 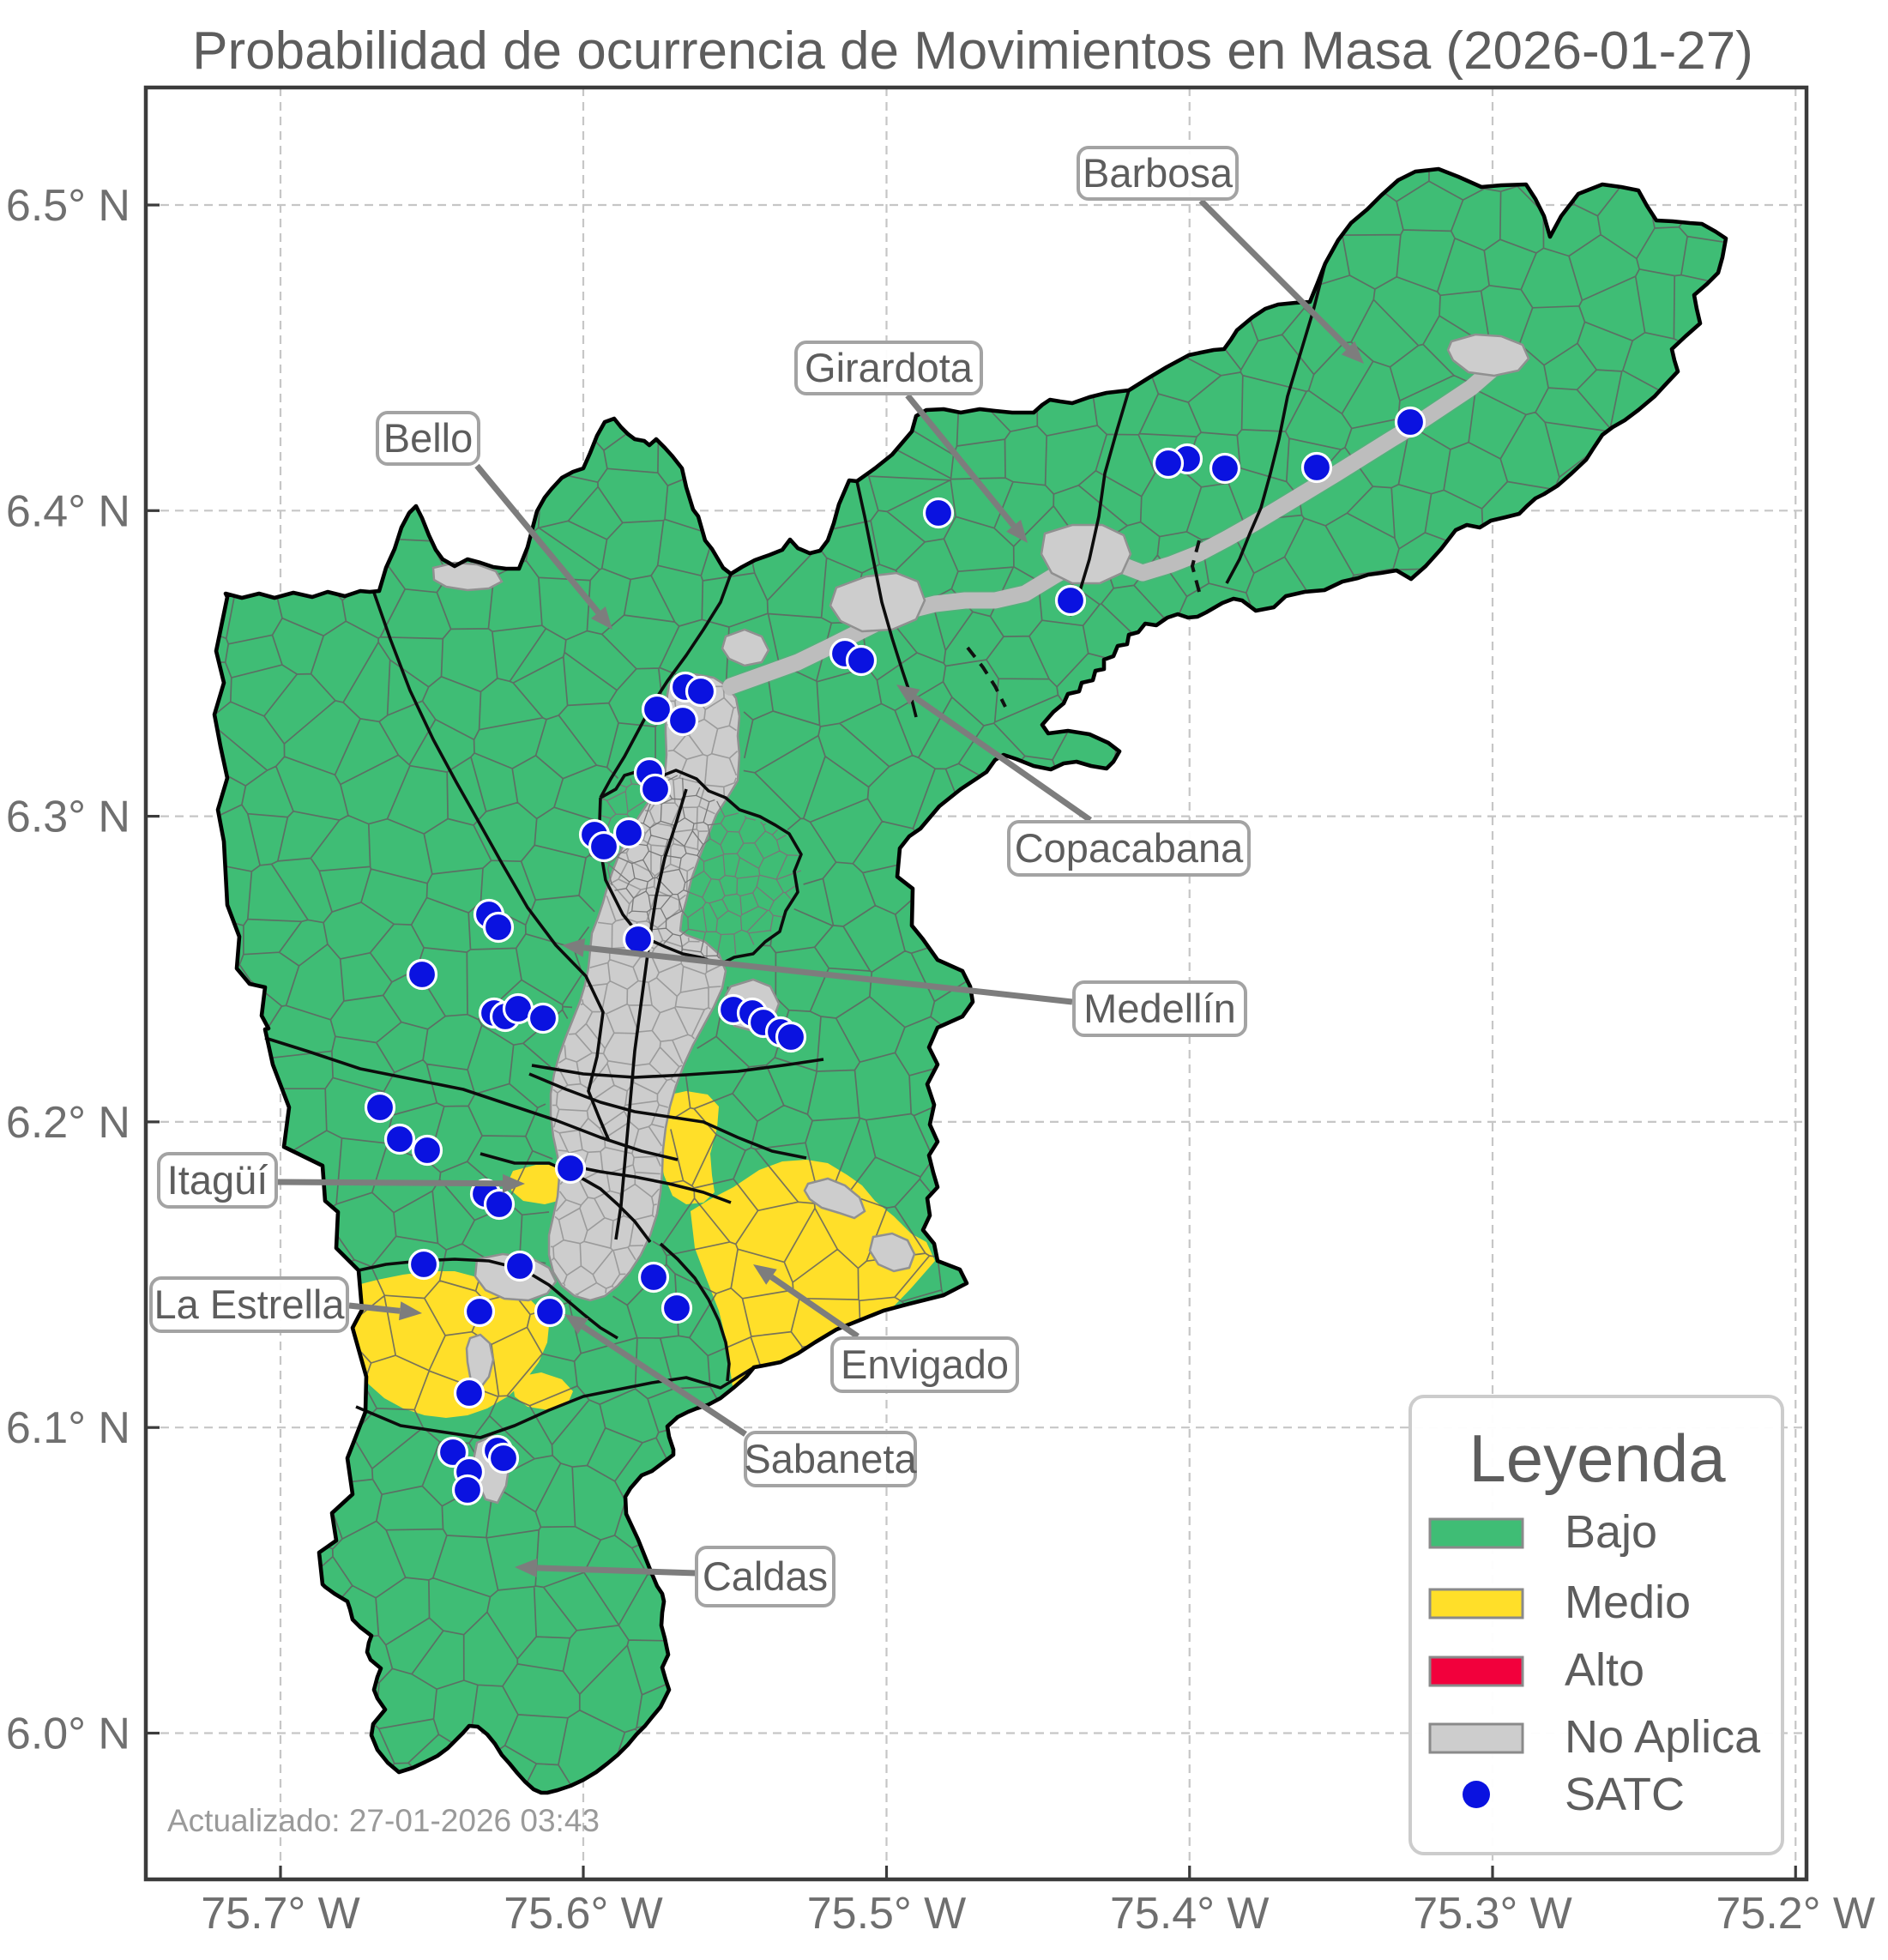 I want to click on svg-text: La Estrella, so click(x=250, y=1305).